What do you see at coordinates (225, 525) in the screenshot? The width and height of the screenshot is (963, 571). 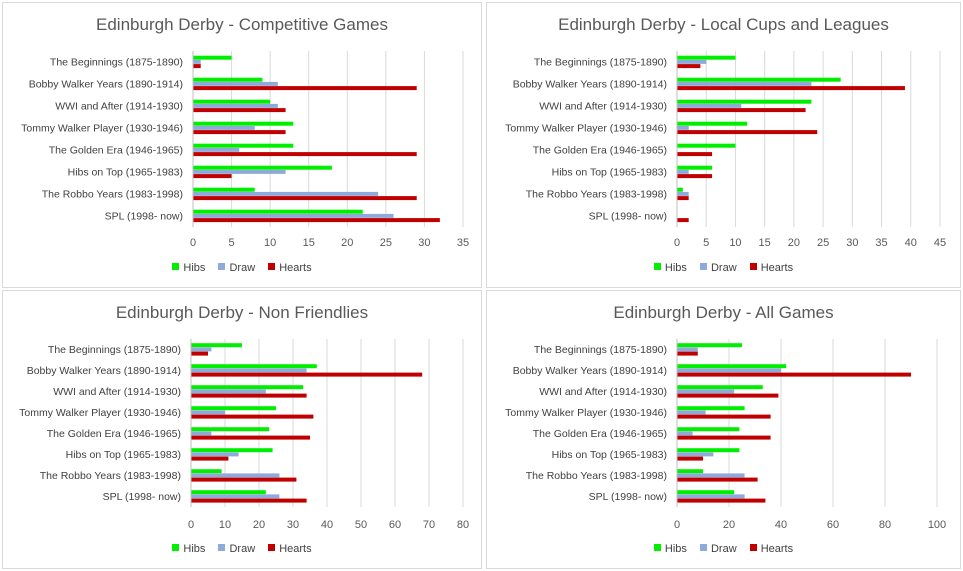 I see `x-tick-label: 10` at bounding box center [225, 525].